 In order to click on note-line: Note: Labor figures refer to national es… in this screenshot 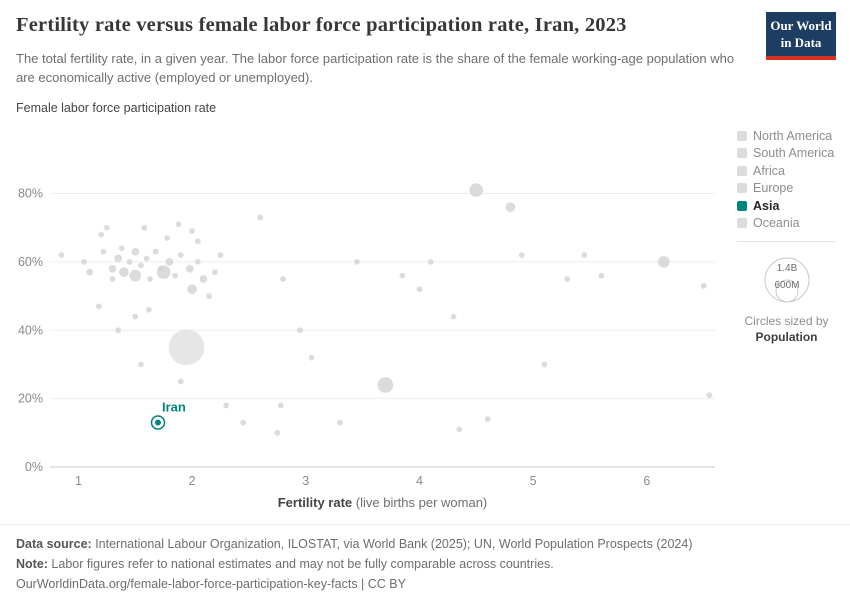, I will do `click(425, 564)`.